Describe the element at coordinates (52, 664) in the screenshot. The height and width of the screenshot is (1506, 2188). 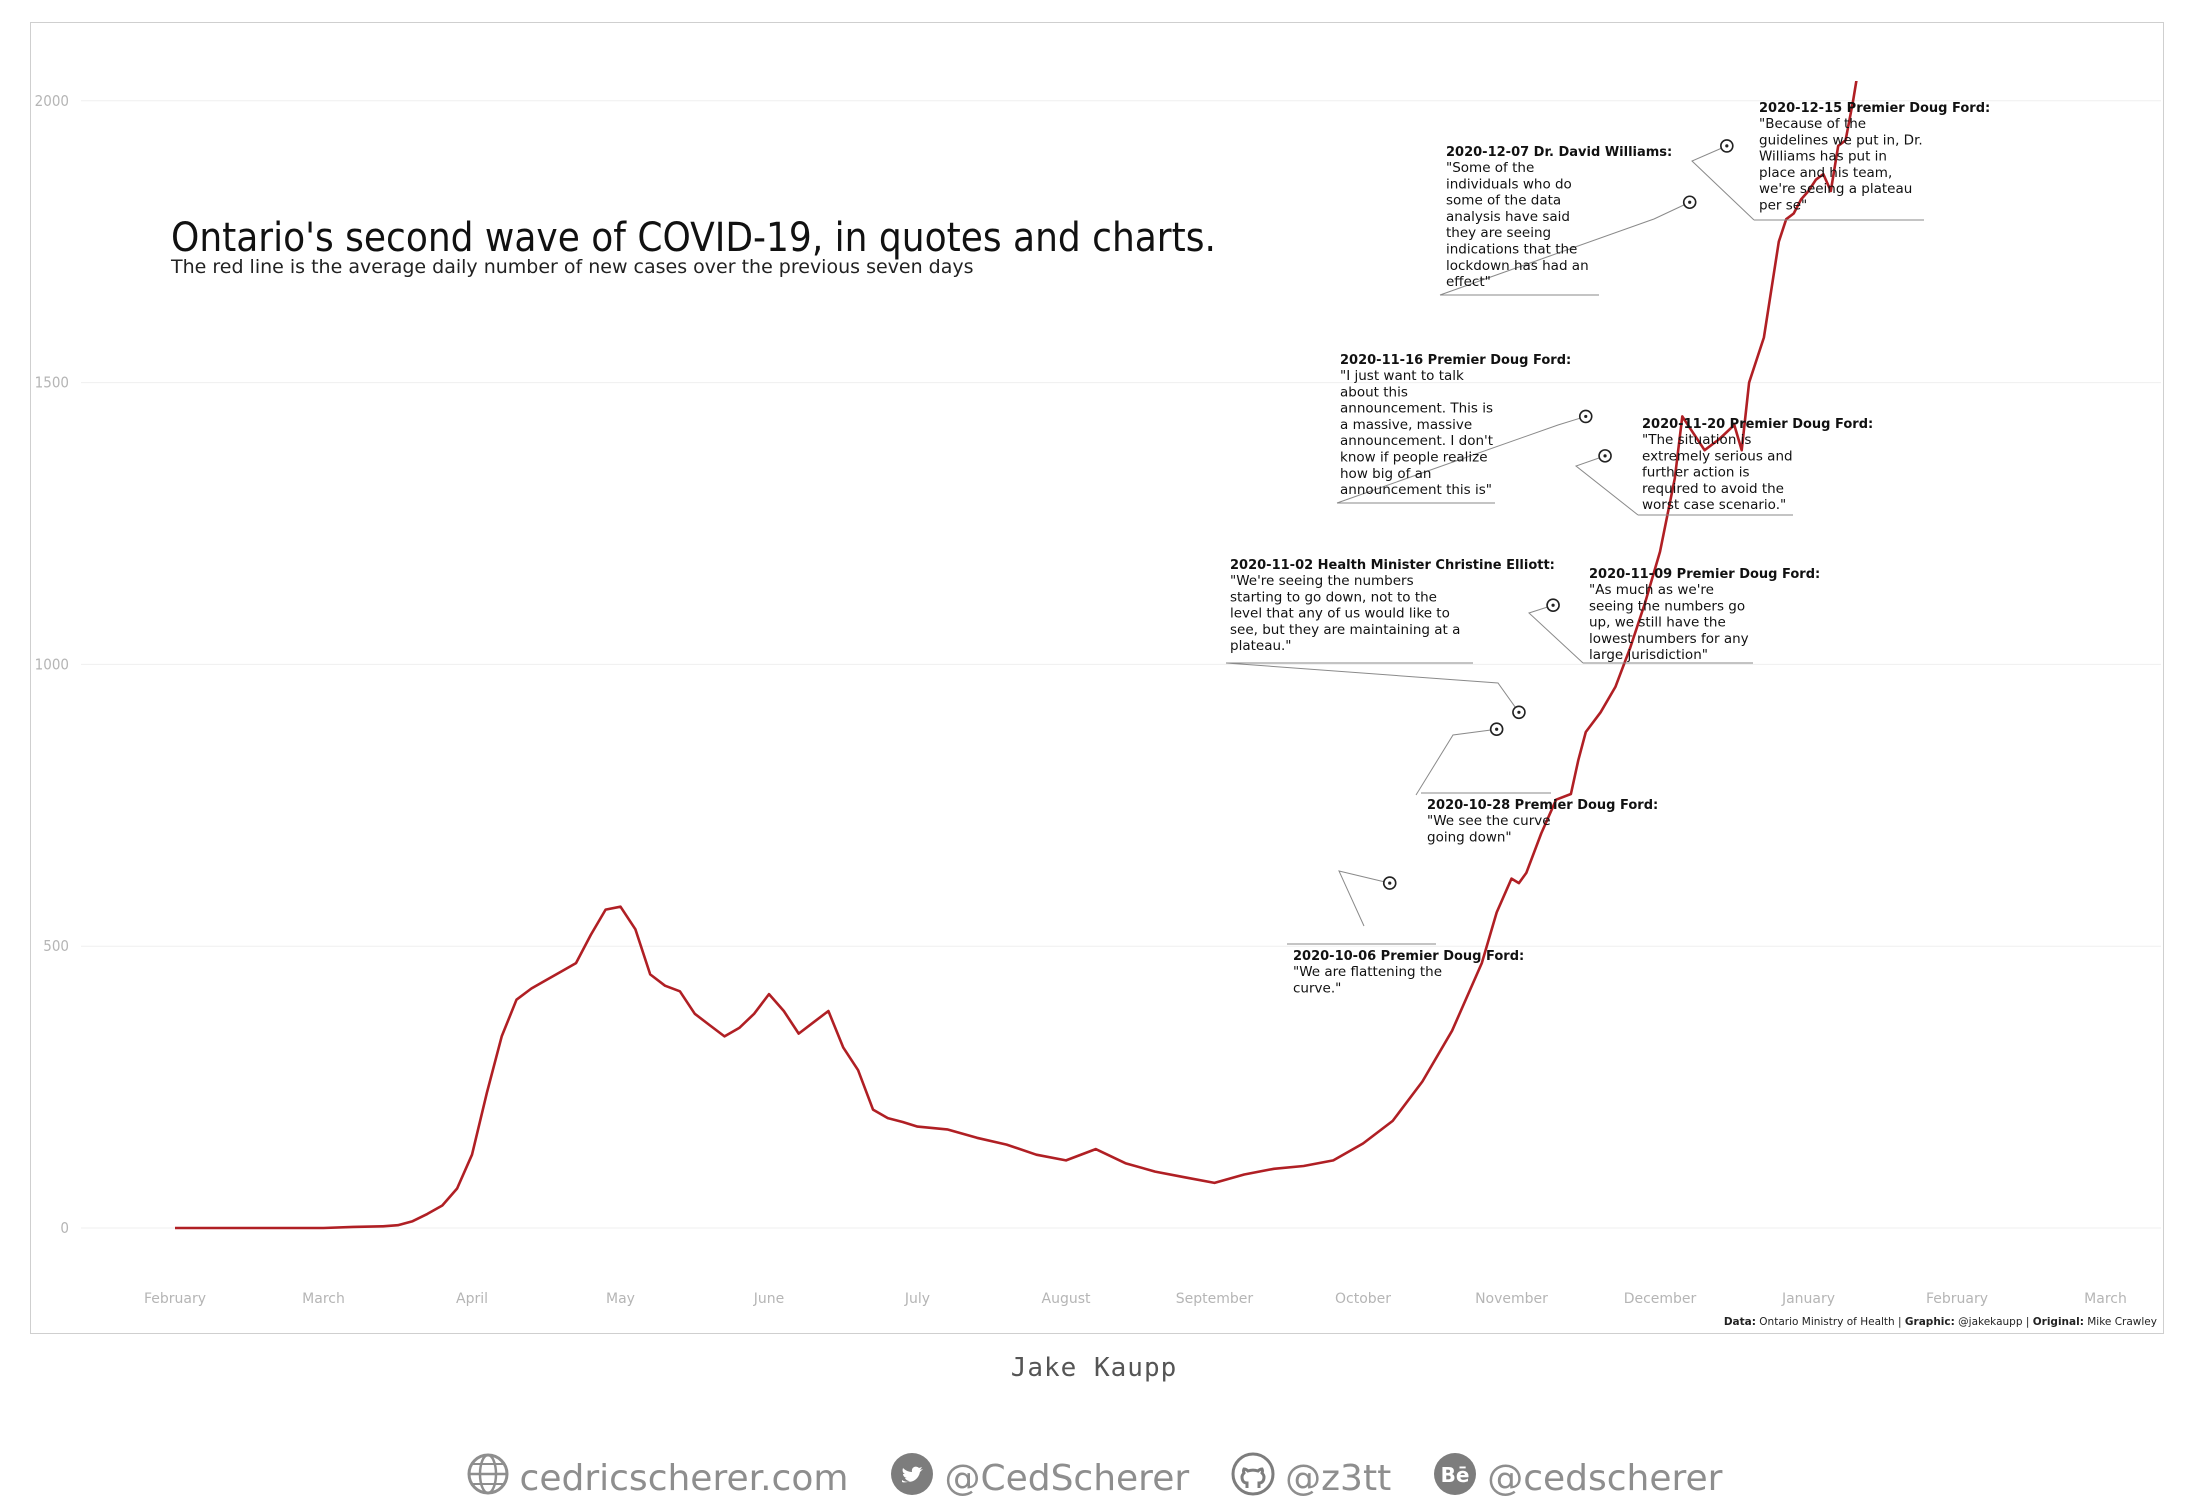
I see `y-tick-label: 1000` at that location.